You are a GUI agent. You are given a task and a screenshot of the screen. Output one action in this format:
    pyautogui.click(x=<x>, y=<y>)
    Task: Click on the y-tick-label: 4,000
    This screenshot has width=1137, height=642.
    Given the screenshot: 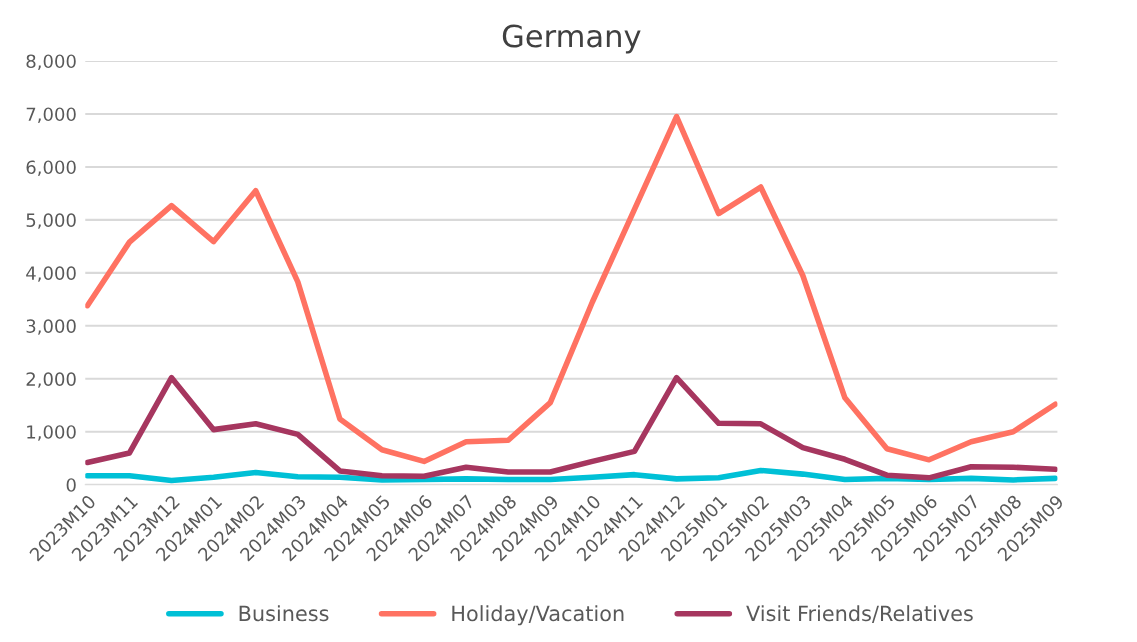 What is the action you would take?
    pyautogui.click(x=51, y=274)
    